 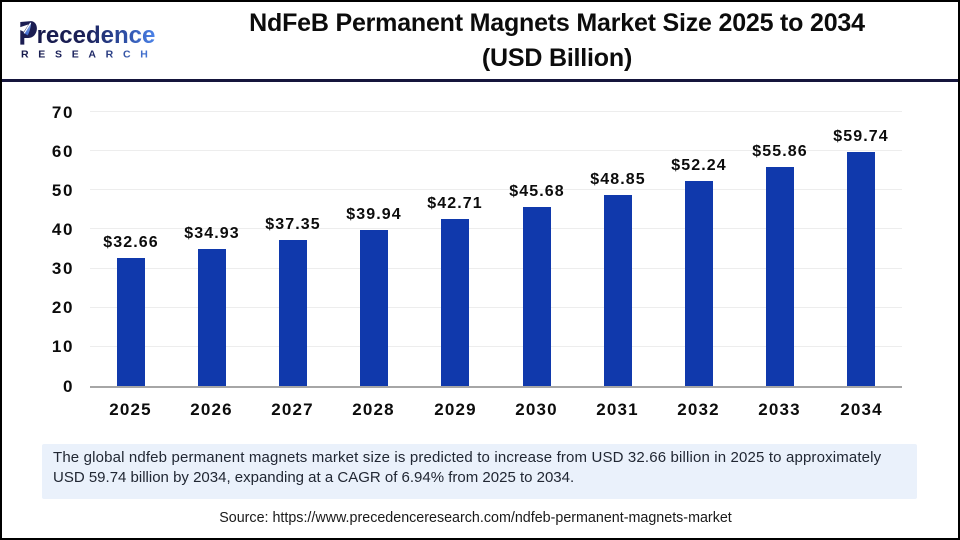 What do you see at coordinates (89, 55) in the screenshot?
I see `svg-text: RESEARCH` at bounding box center [89, 55].